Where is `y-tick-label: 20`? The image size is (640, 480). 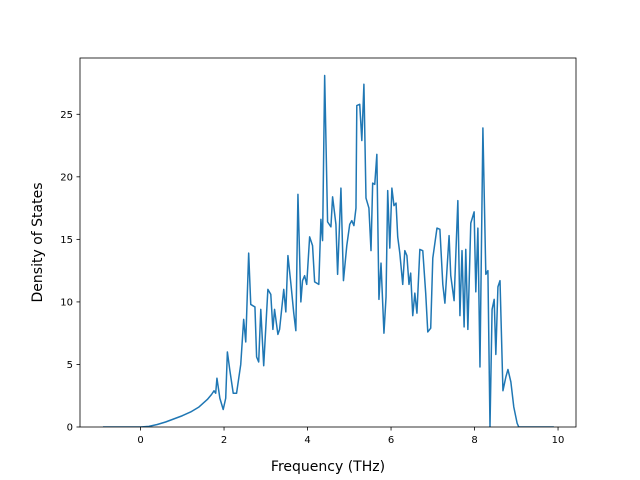 y-tick-label: 20 is located at coordinates (66, 177).